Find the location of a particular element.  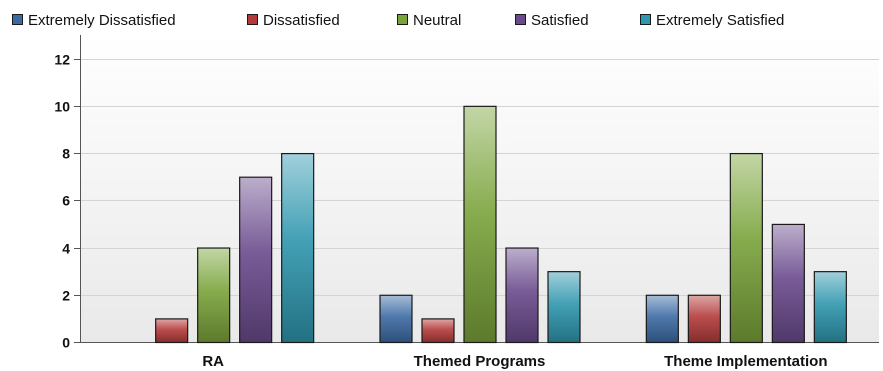

x-category-label: RA is located at coordinates (213, 361).